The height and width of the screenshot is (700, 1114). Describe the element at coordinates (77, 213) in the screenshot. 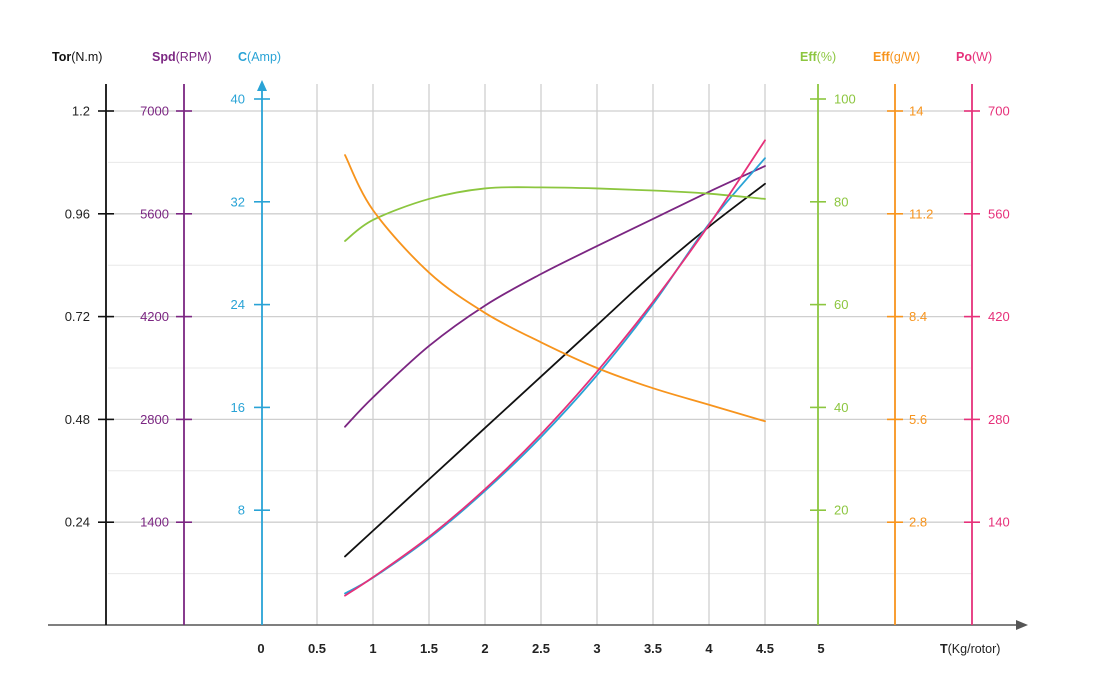

I see `tick-label-tor: 0.96` at that location.